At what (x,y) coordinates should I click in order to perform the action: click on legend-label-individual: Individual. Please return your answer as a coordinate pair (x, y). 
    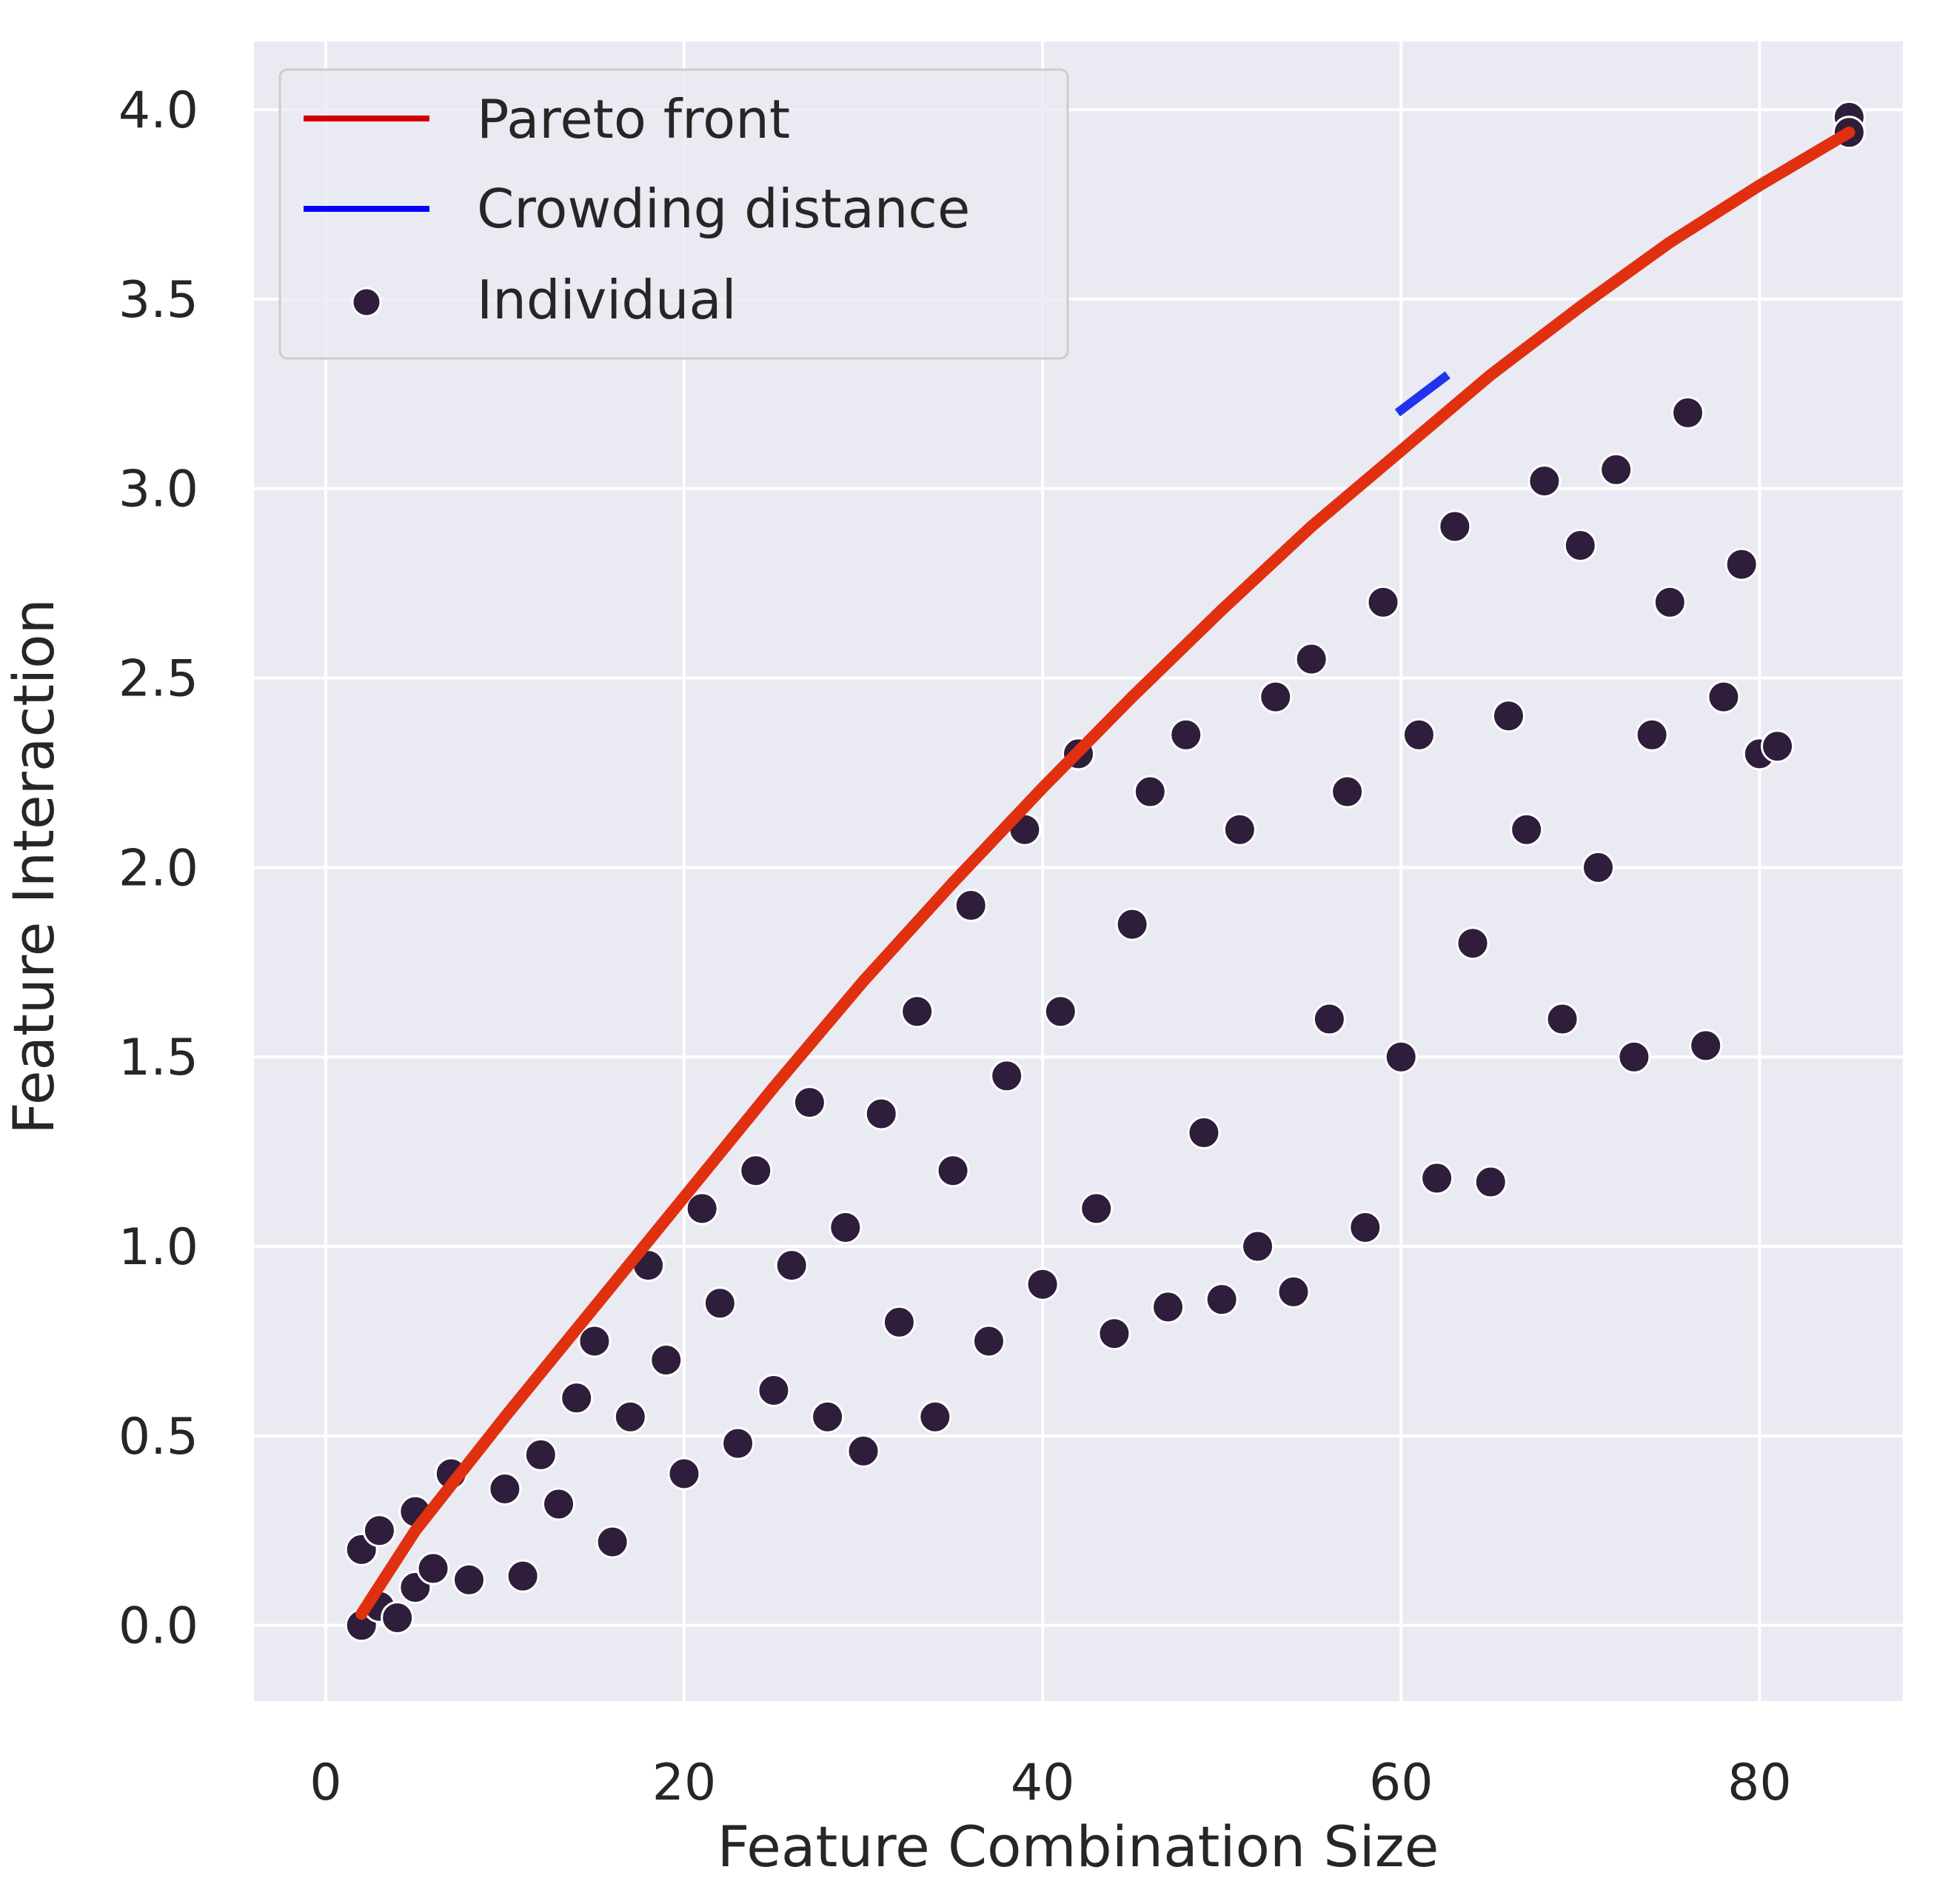
    Looking at the image, I should click on (607, 300).